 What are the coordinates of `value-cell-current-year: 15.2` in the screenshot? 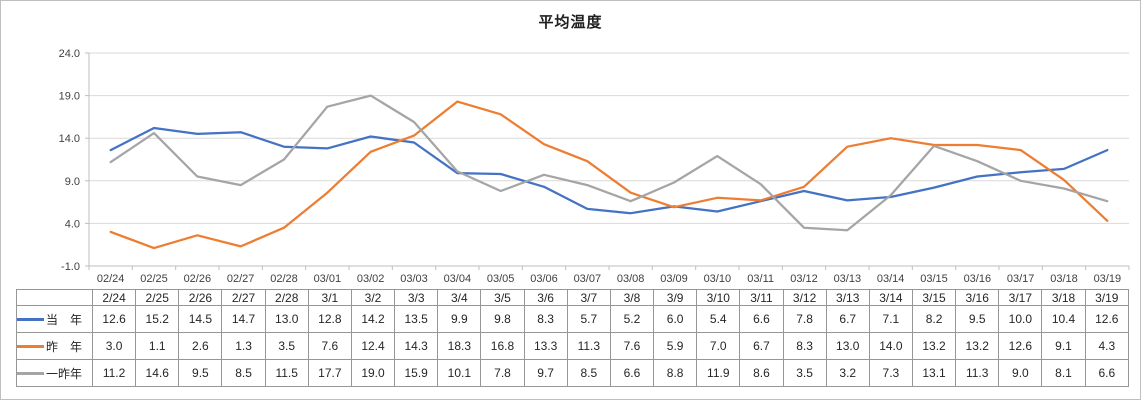 It's located at (157, 319).